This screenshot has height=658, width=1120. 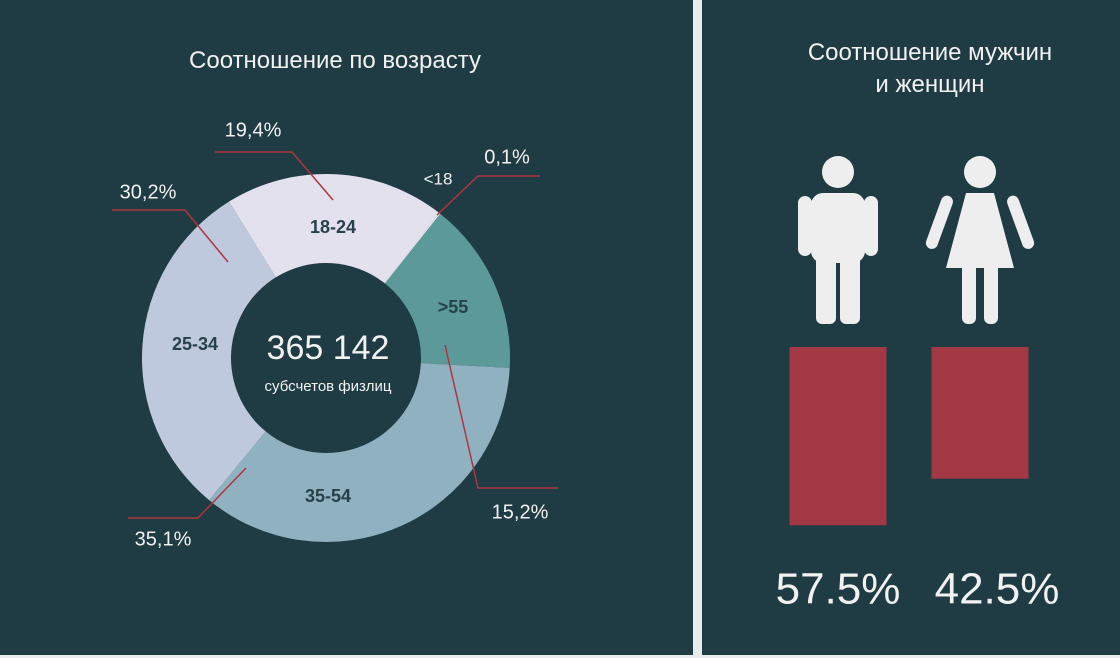 I want to click on man-icon, so click(x=838, y=240).